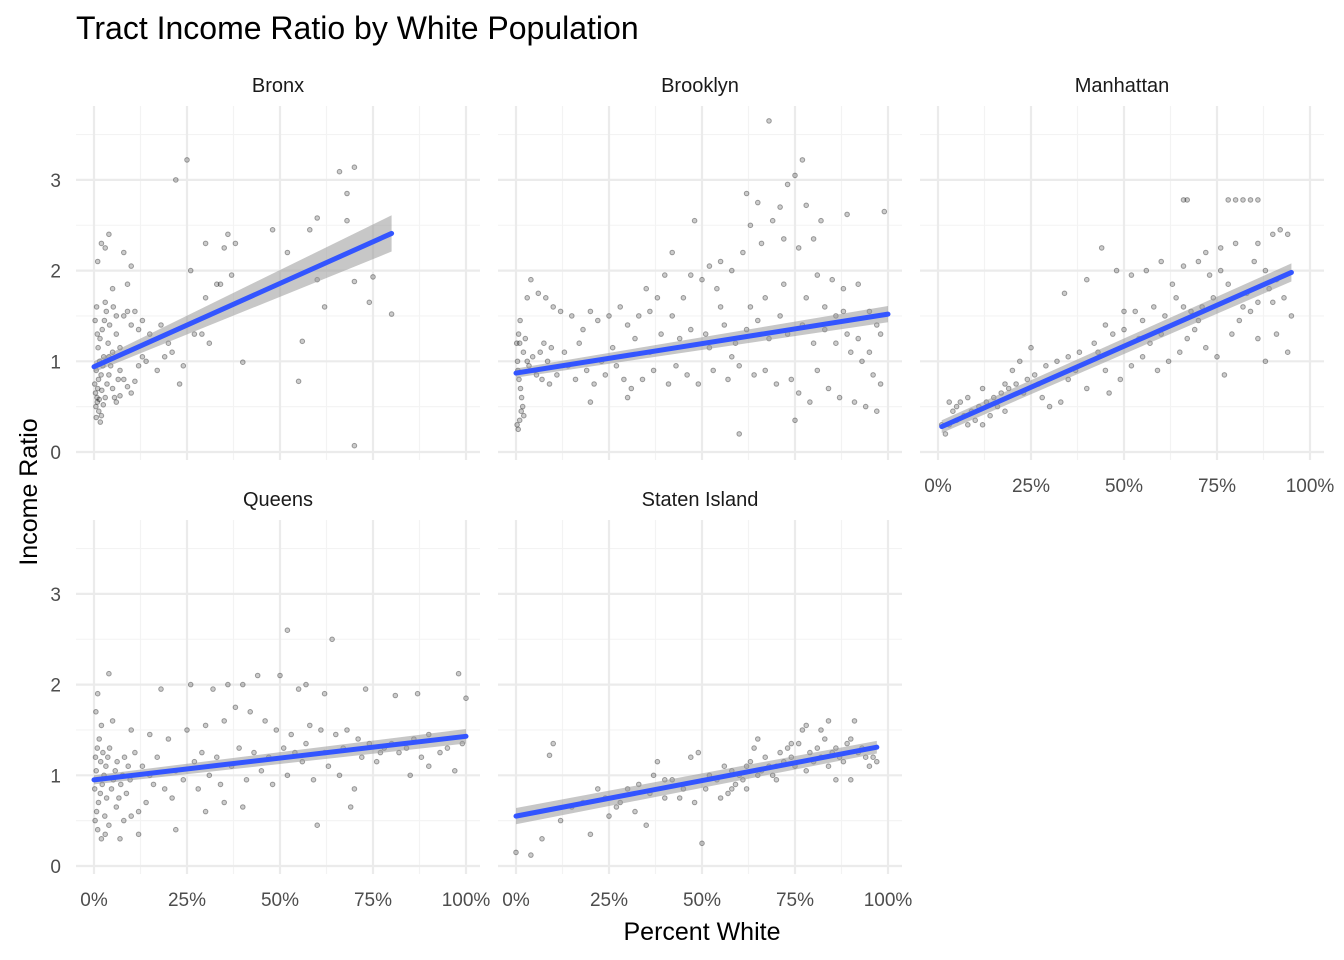 The image size is (1344, 960). What do you see at coordinates (357, 28) in the screenshot?
I see `chart-title: Tract Income Ratio by White Population` at bounding box center [357, 28].